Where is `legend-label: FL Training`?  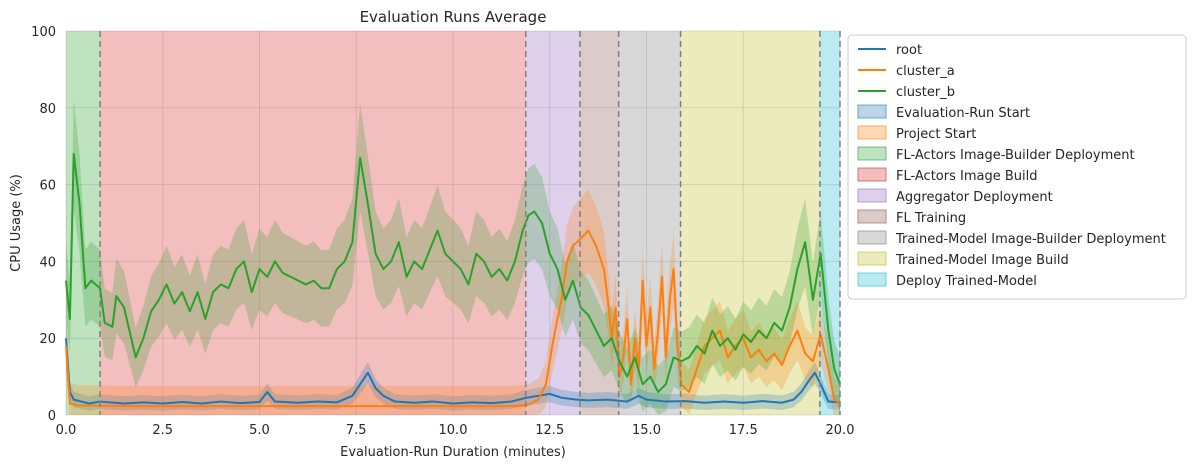
legend-label: FL Training is located at coordinates (931, 218).